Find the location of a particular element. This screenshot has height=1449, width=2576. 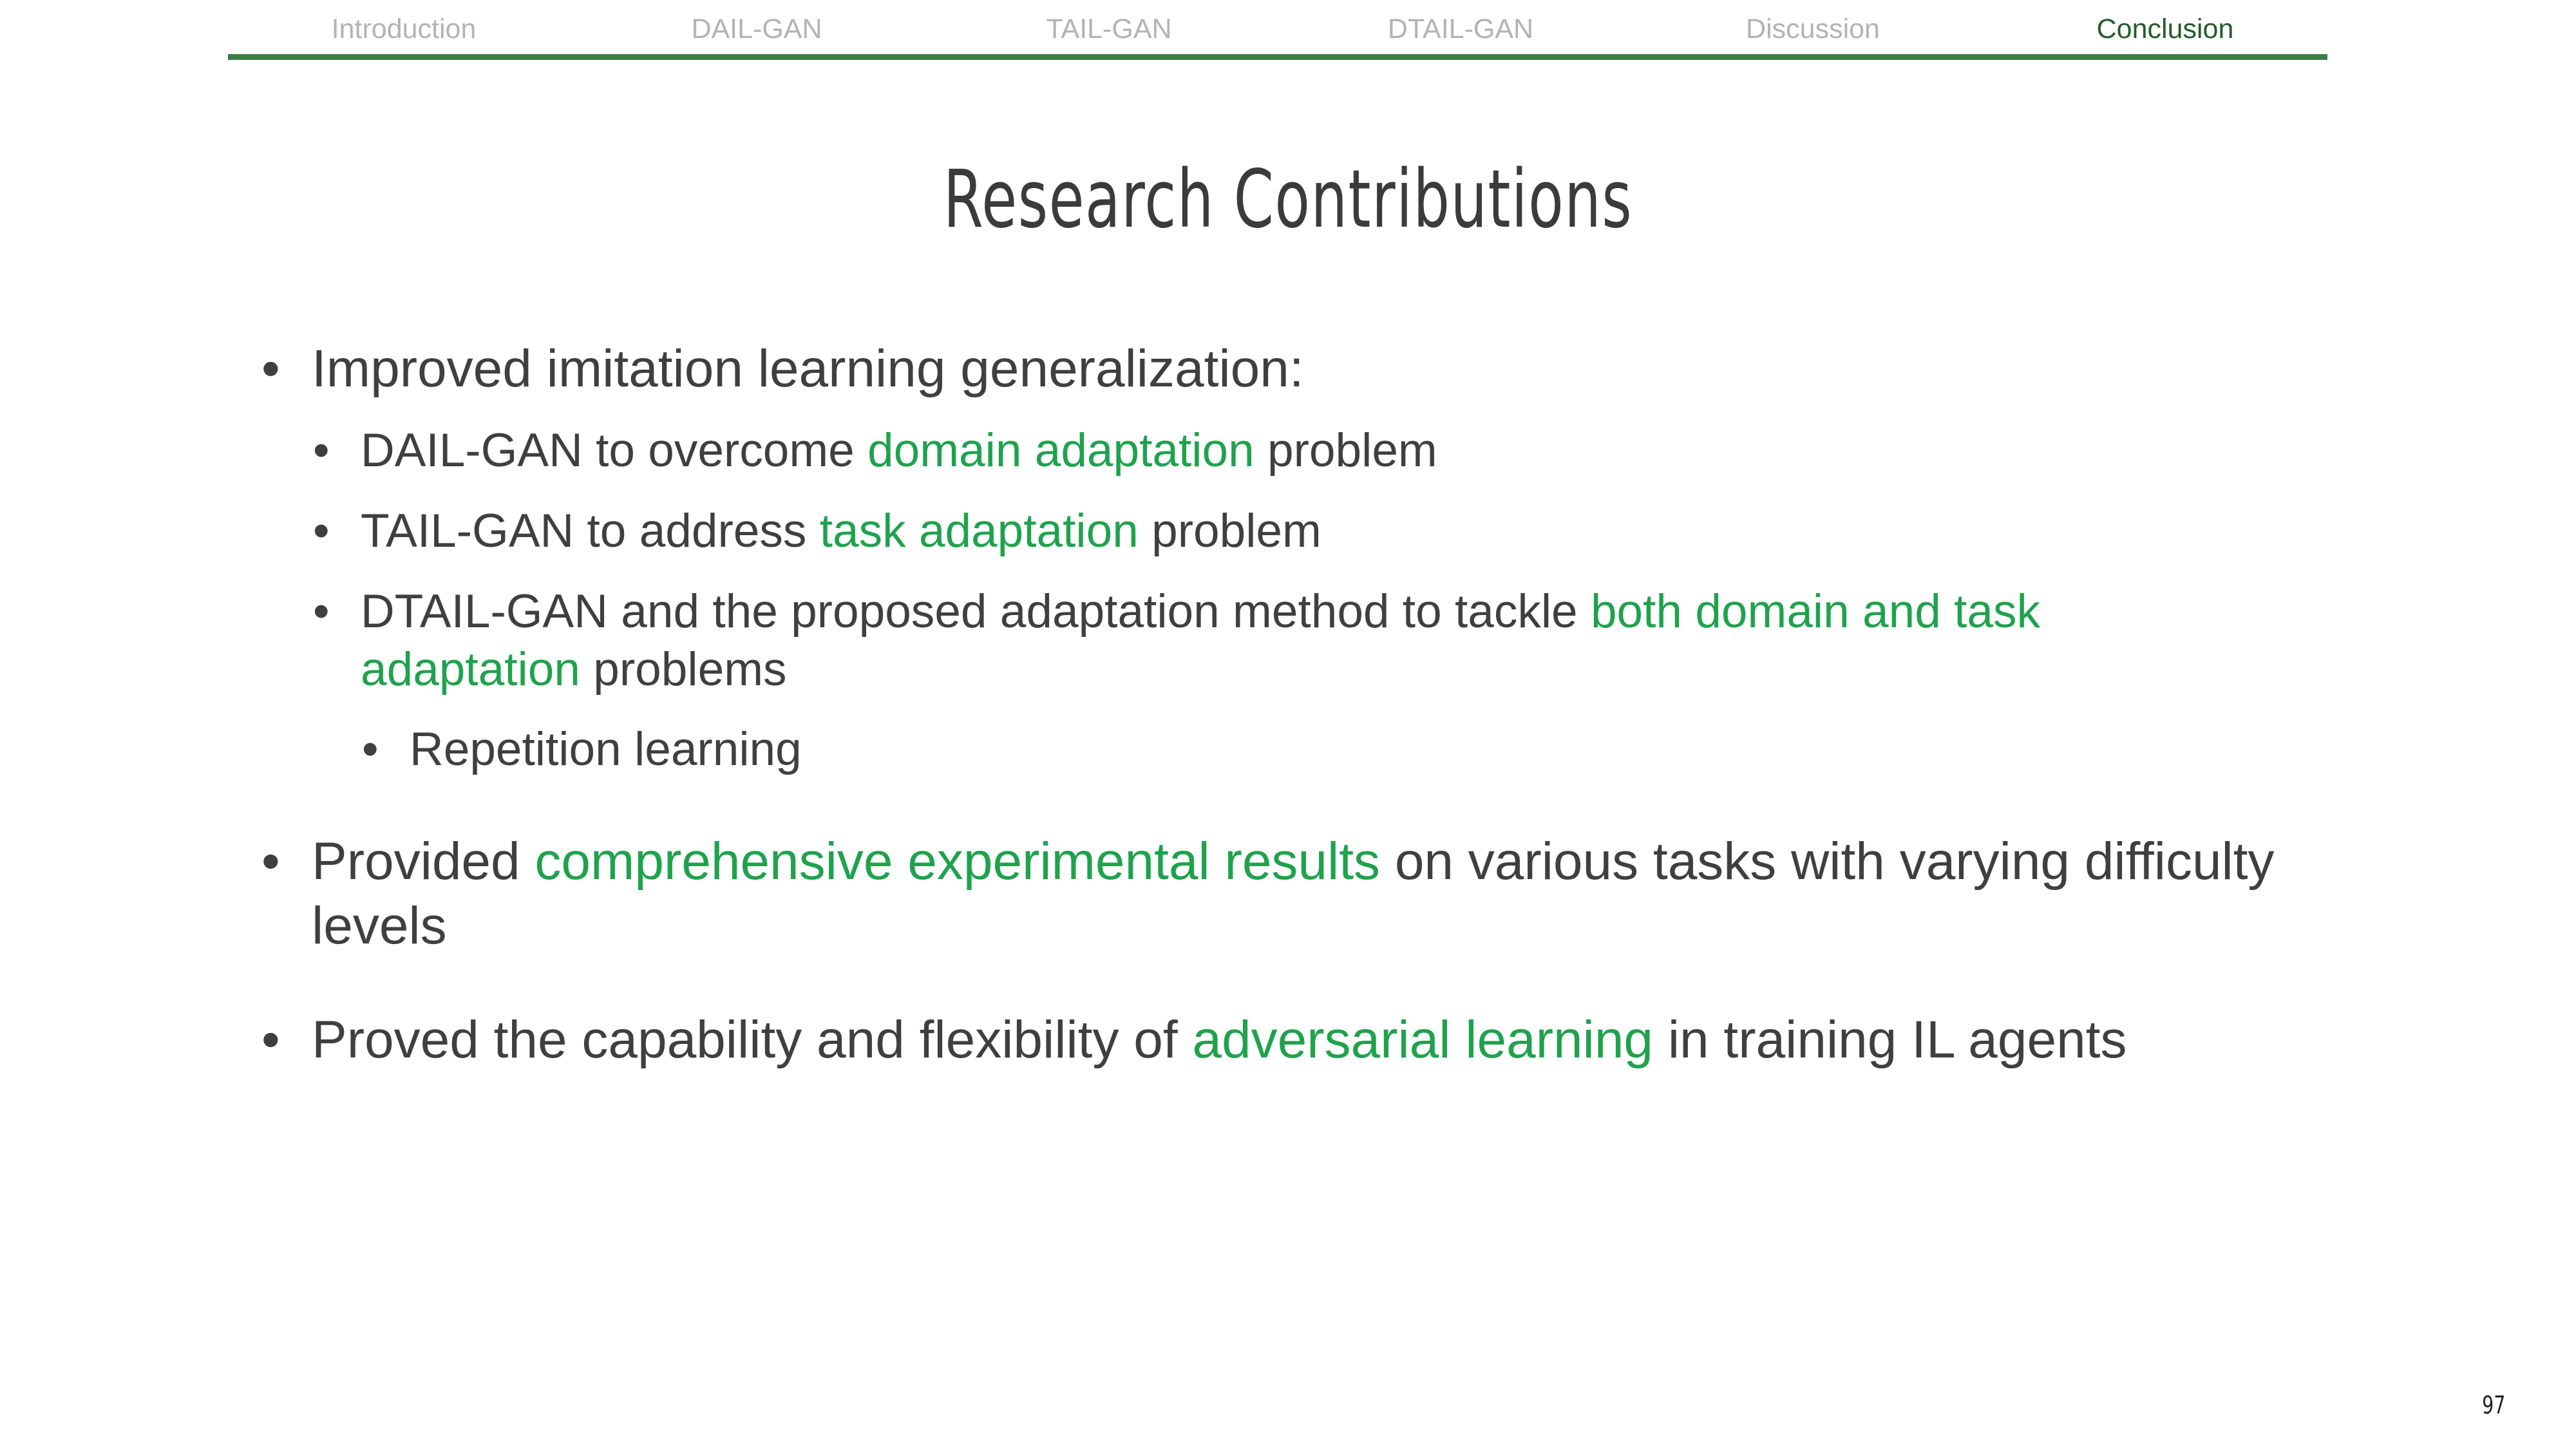

nav-item-conclusion: Conclusion is located at coordinates (2165, 29).